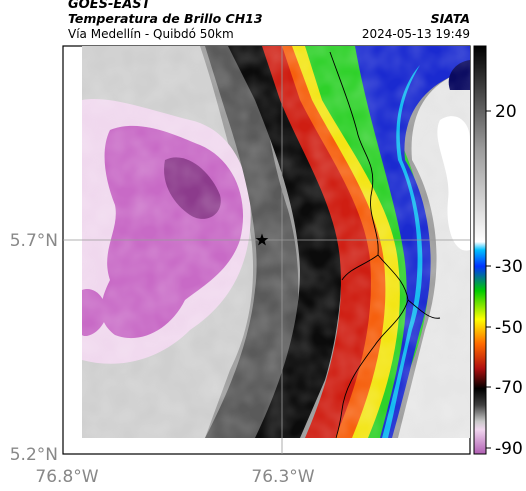 The image size is (526, 491). I want to click on lon-tick-label: 76.3°W, so click(282, 477).